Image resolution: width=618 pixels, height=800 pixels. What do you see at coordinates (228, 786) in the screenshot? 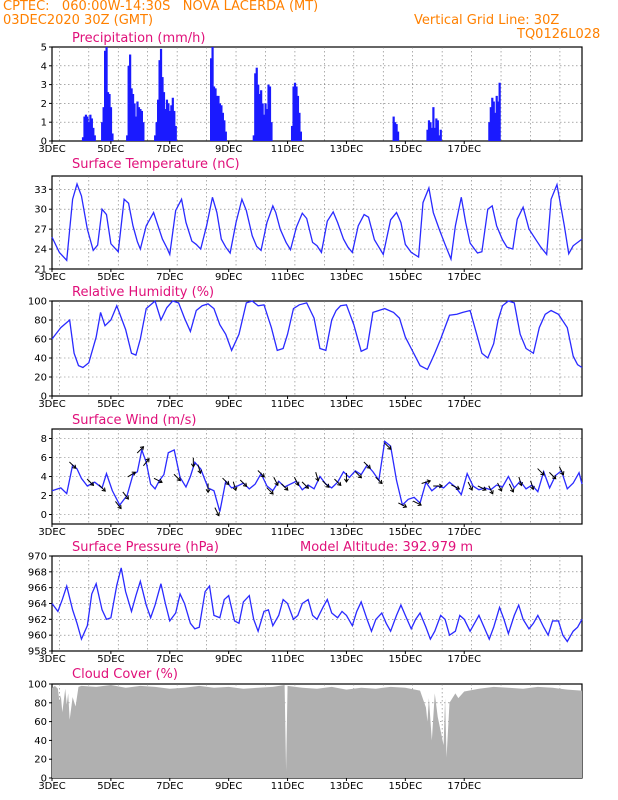
I see `x-tick-label: 9DEC` at bounding box center [228, 786].